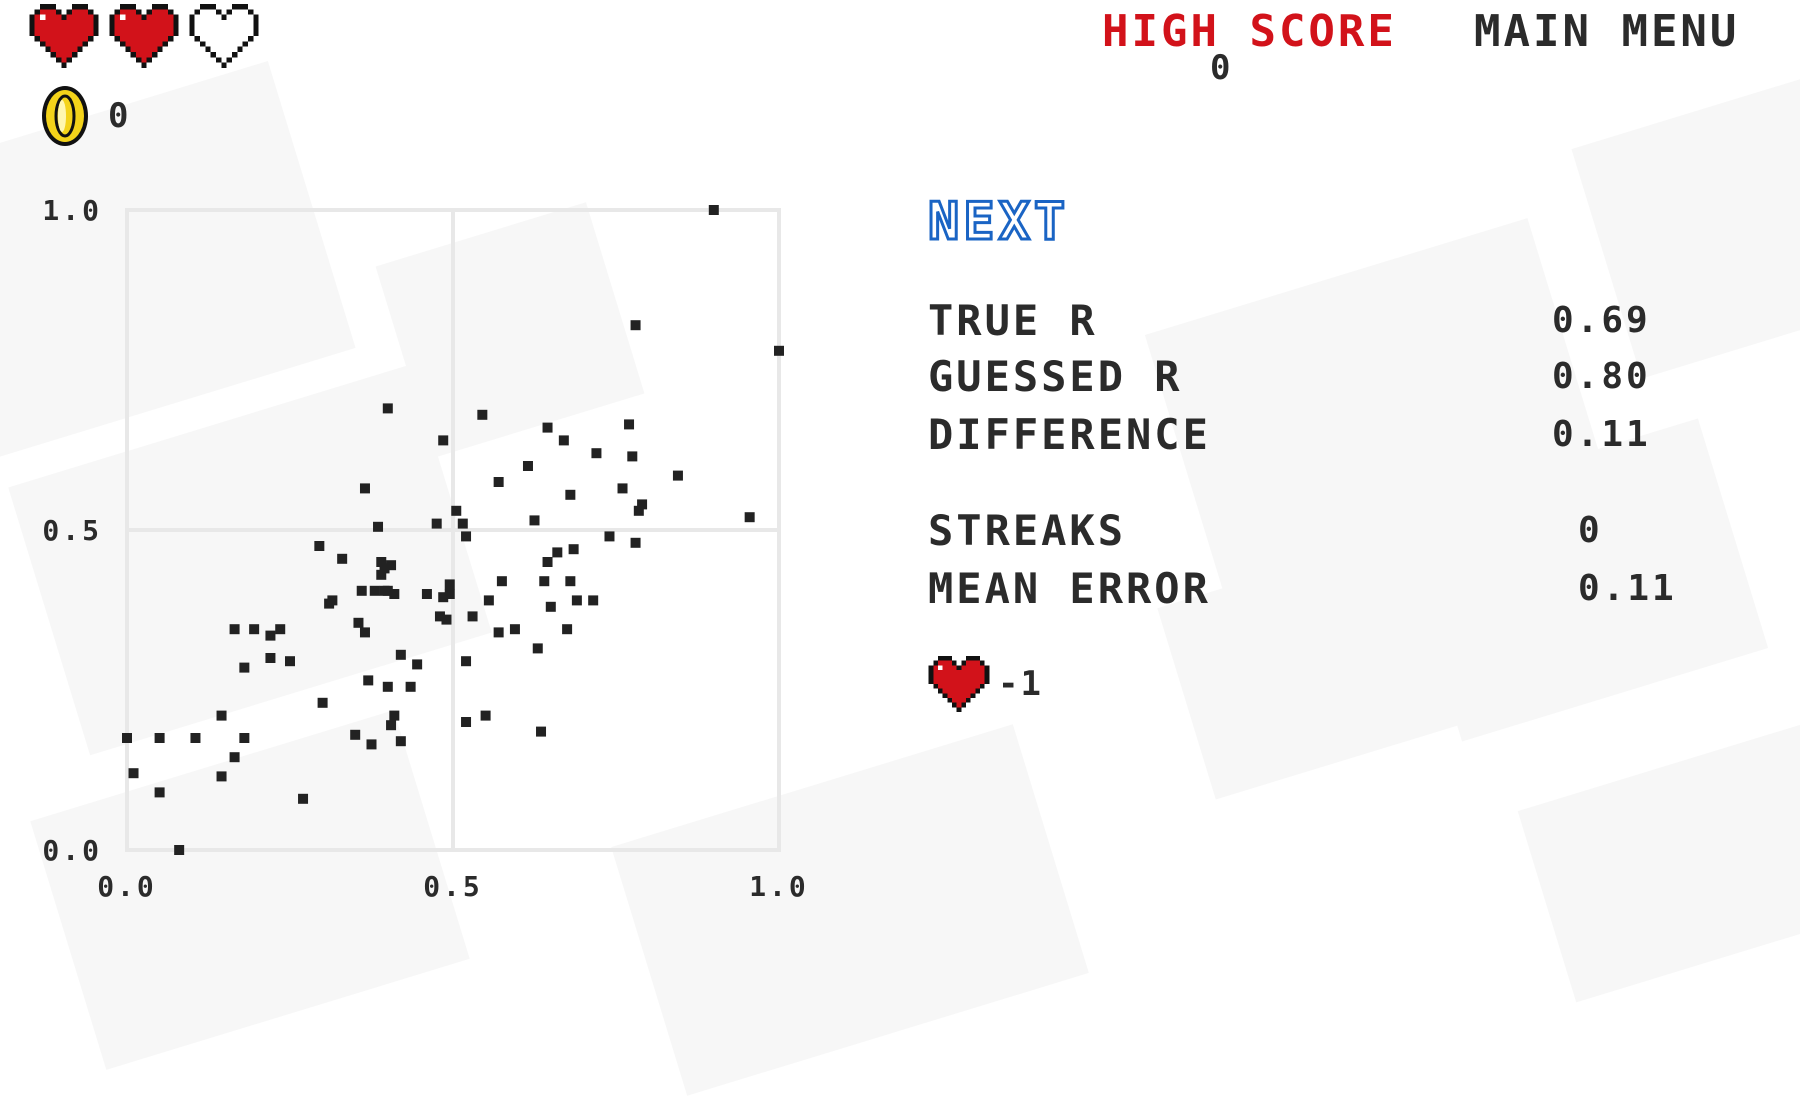 This screenshot has height=1096, width=1800. Describe the element at coordinates (1020, 684) in the screenshot. I see `life-change-value: -1` at that location.